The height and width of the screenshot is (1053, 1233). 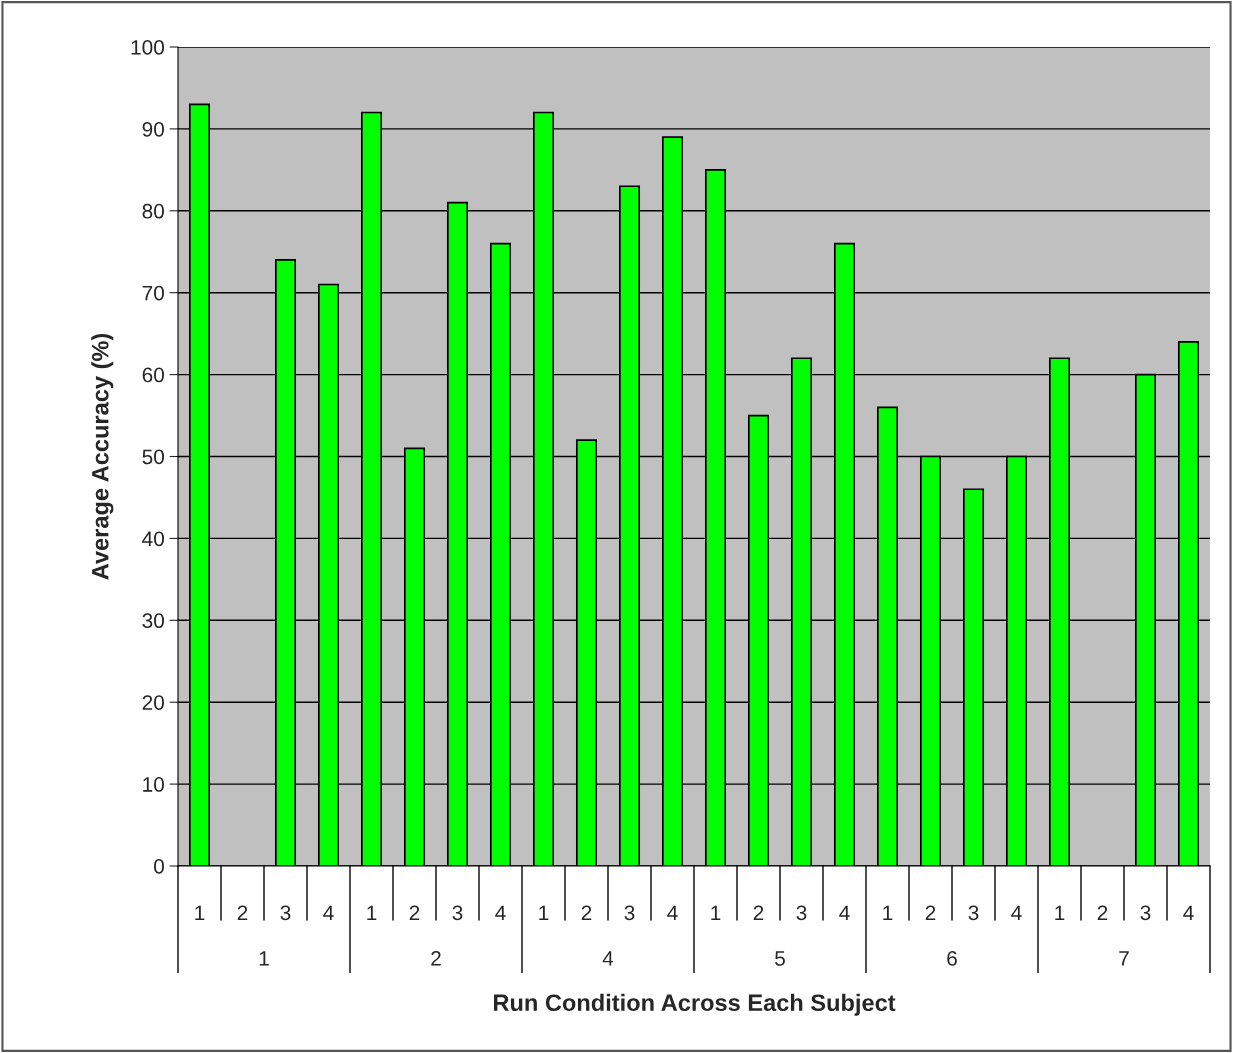 I want to click on text: 4, so click(x=608, y=958).